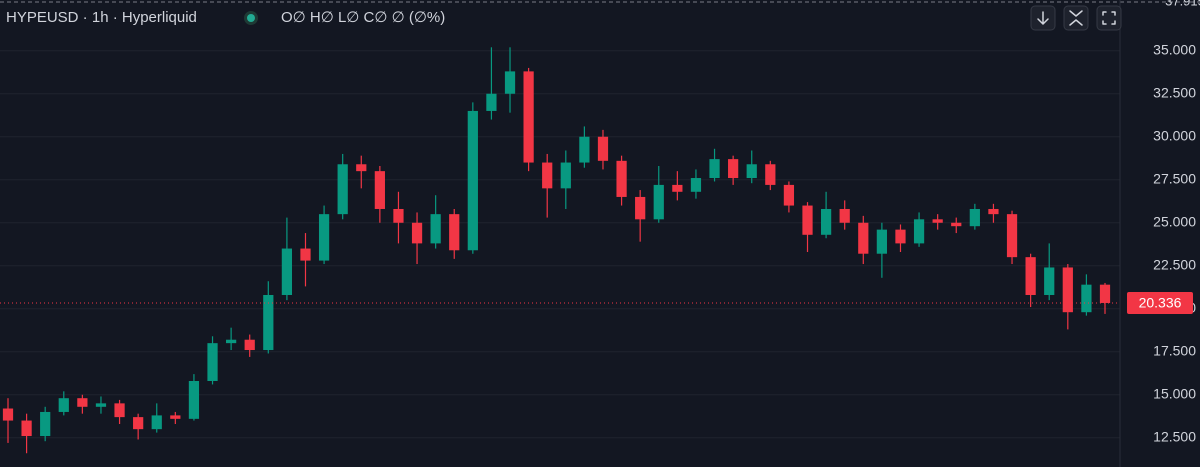 The height and width of the screenshot is (467, 1200). I want to click on top-price-label: 37.915, so click(1182, 4).